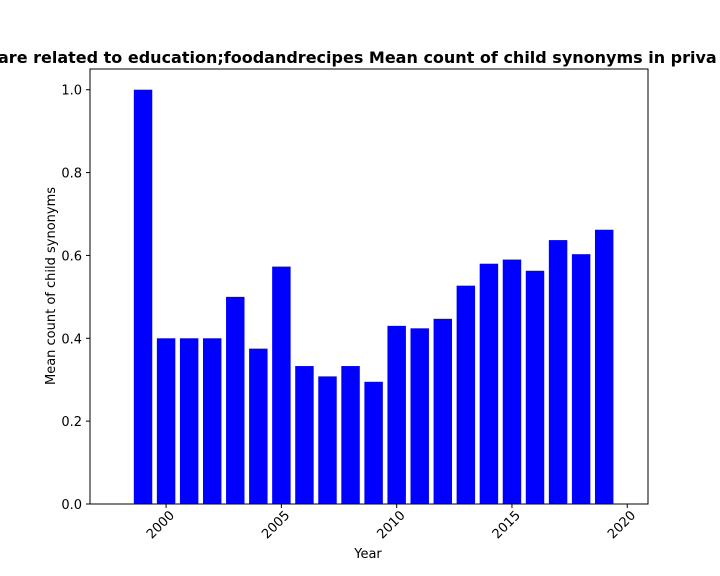  I want to click on x-tick-label: 2005, so click(276, 525).